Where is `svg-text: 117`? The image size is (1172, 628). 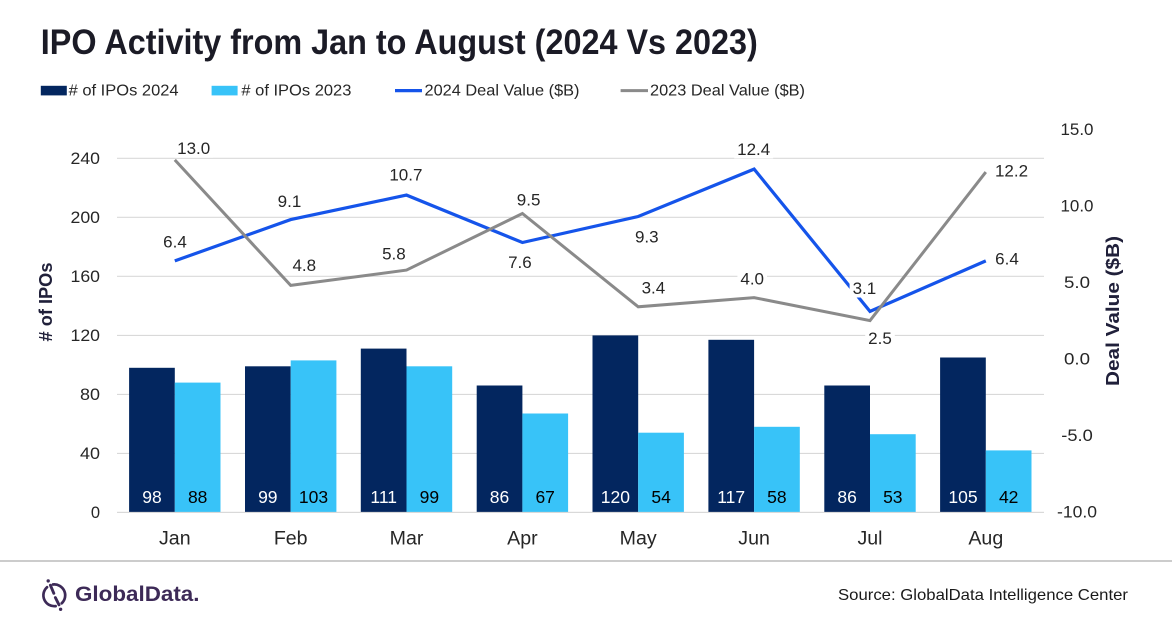 svg-text: 117 is located at coordinates (731, 497).